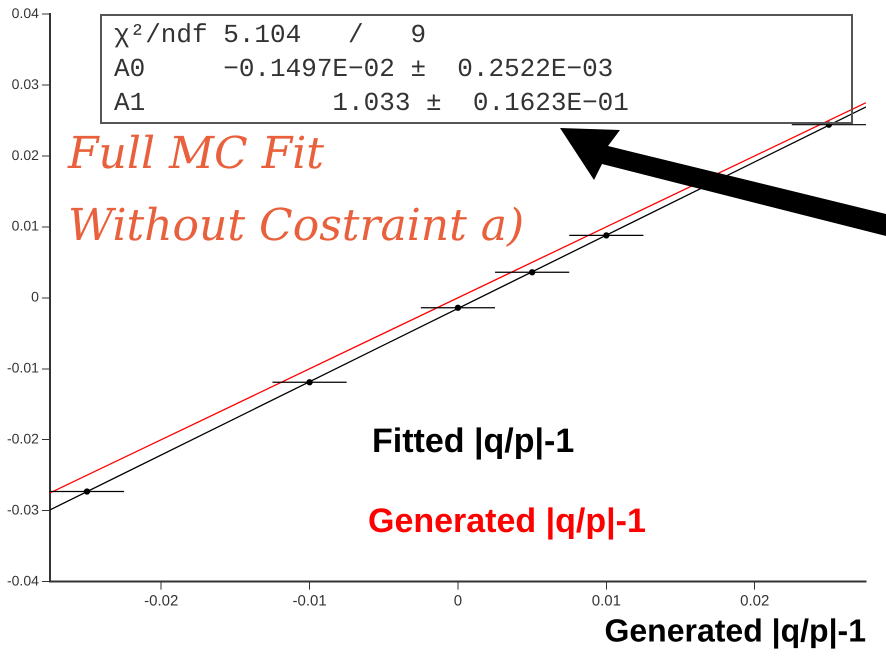 The height and width of the screenshot is (660, 886). What do you see at coordinates (271, 35) in the screenshot?
I see `annotation: χ²/ndf 5.104 / 9` at bounding box center [271, 35].